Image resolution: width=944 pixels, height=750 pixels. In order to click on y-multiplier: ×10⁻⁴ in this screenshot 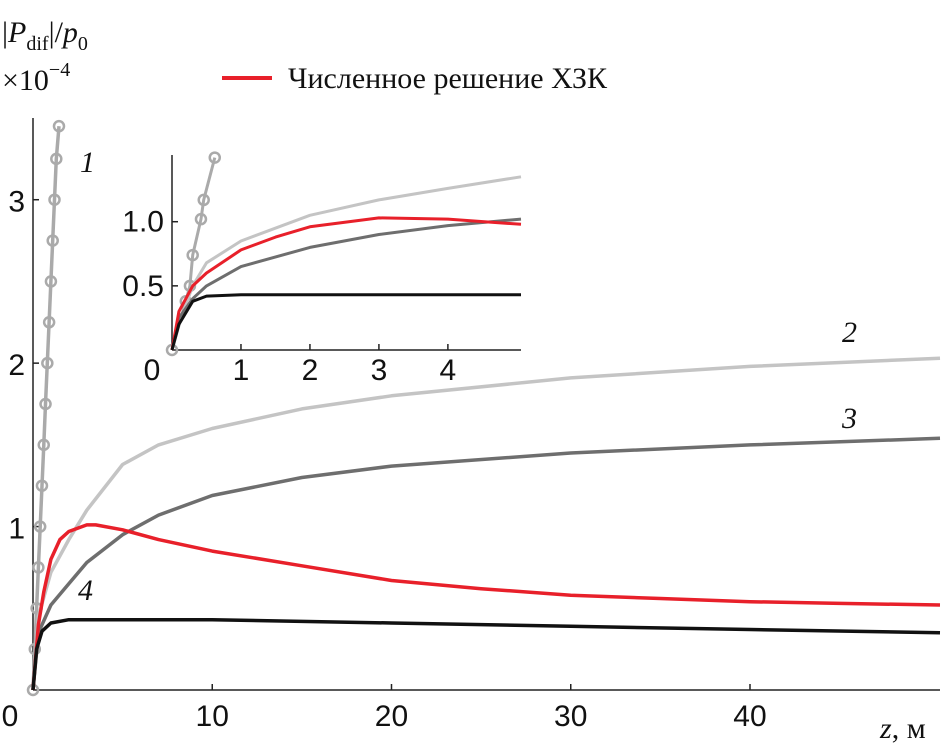, I will do `click(36, 78)`.